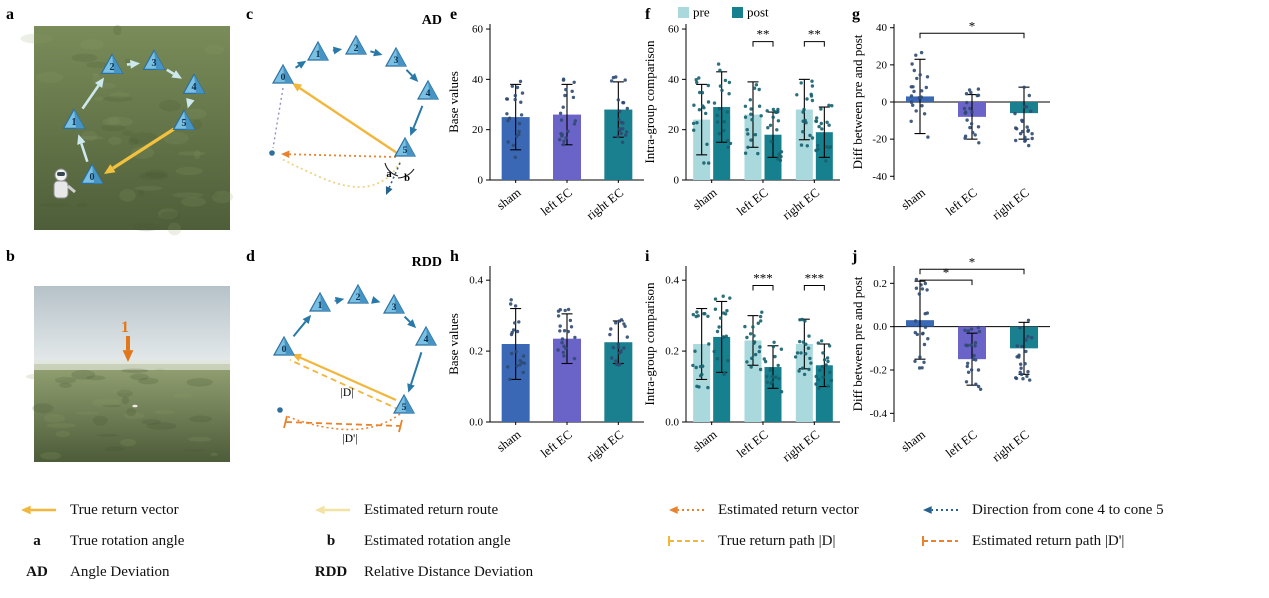 The height and width of the screenshot is (598, 1269). Describe the element at coordinates (432, 20) in the screenshot. I see `diagram-title-ad: AD` at that location.